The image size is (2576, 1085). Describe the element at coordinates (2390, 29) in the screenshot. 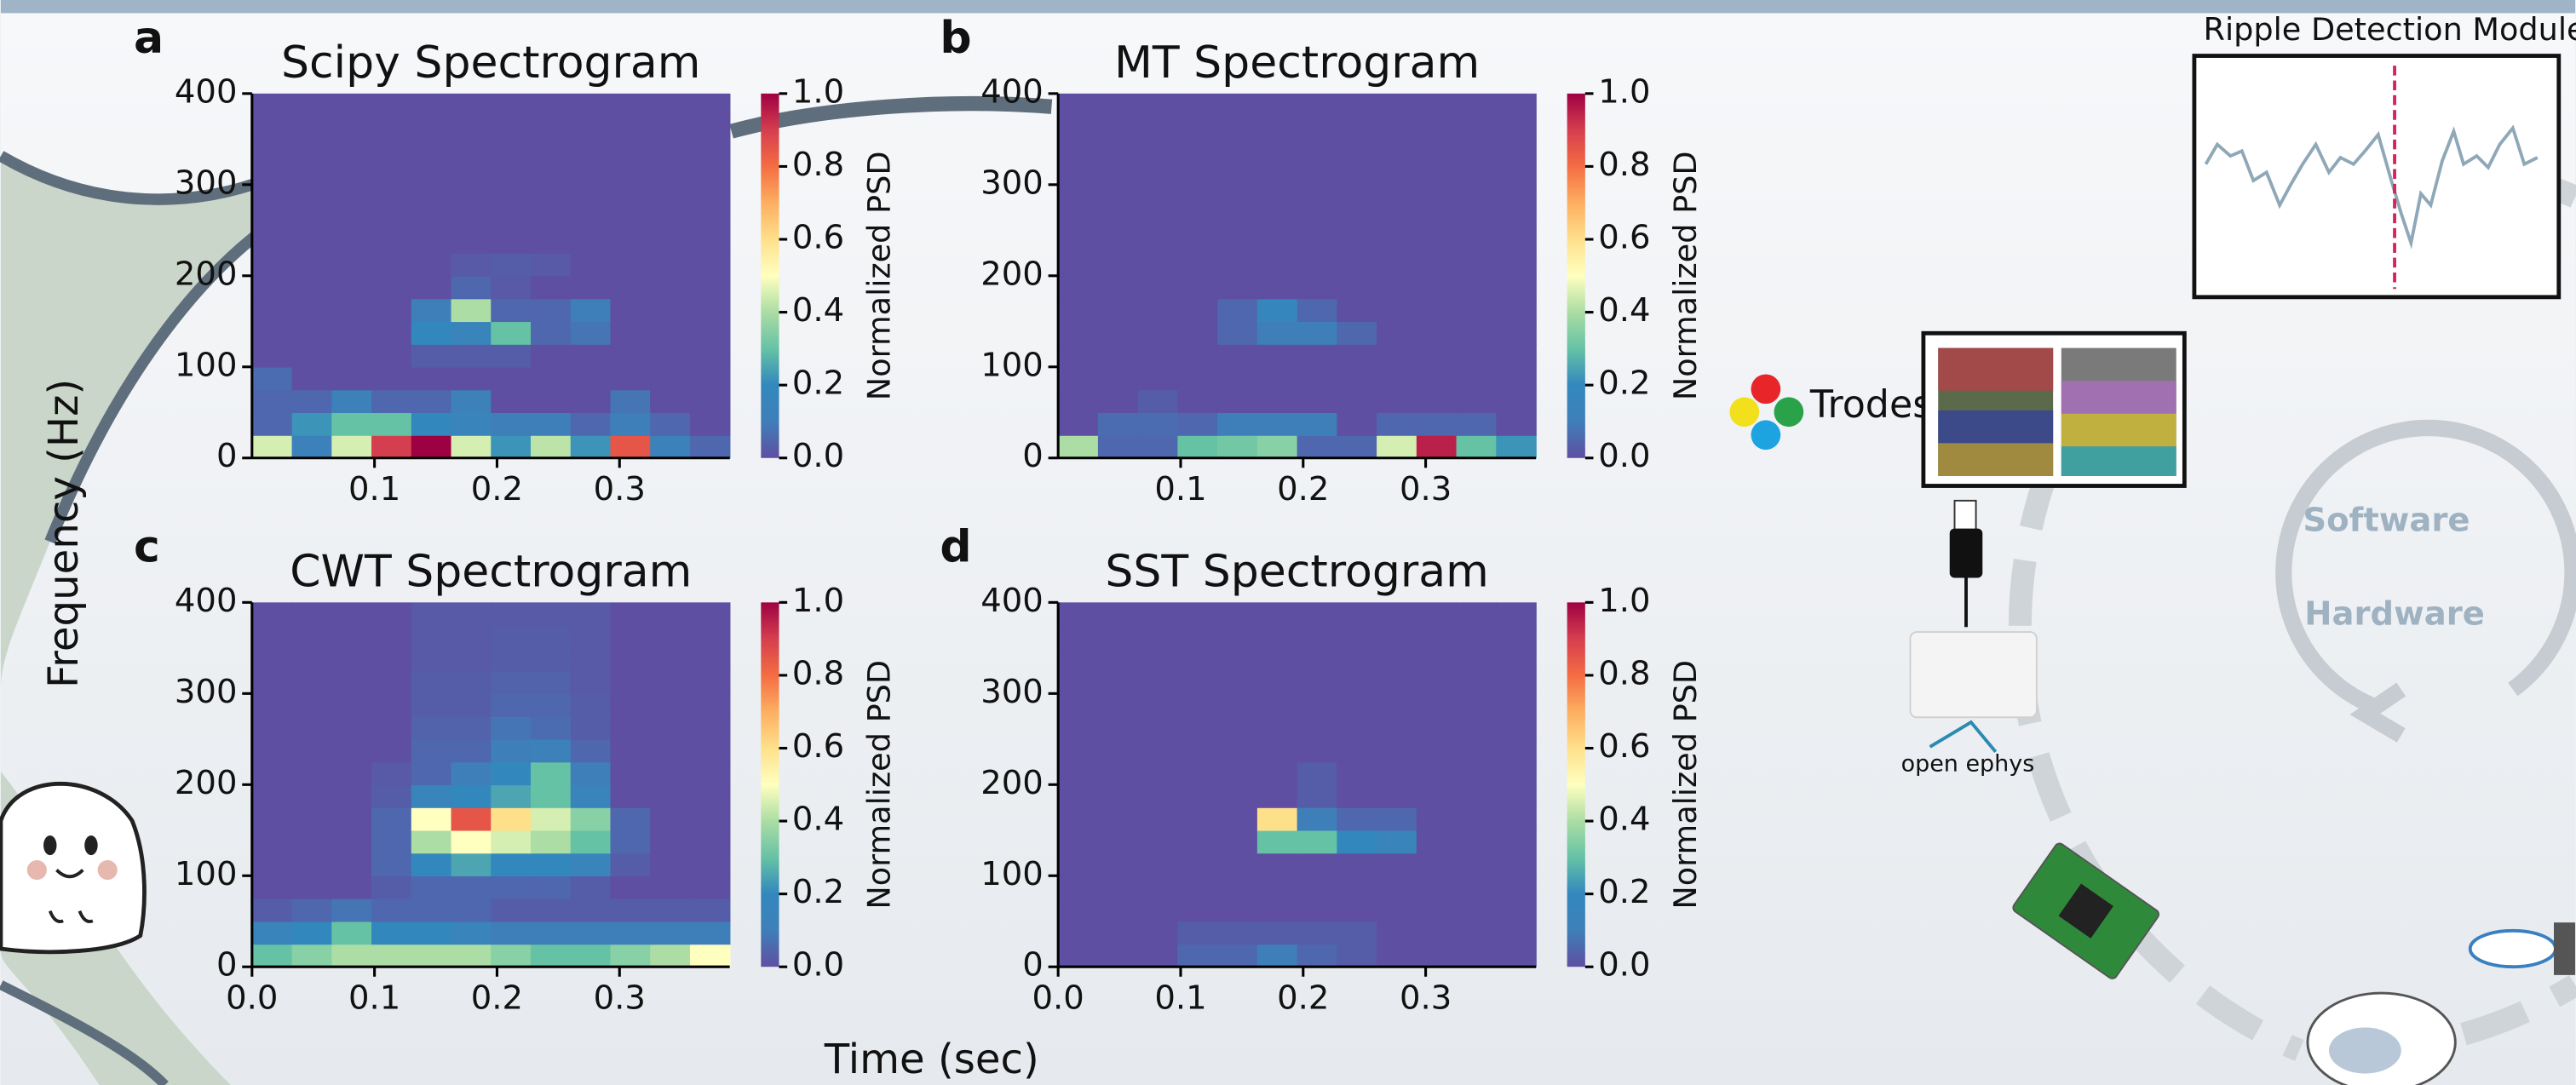

I see `module-title: Ripple Detection Module` at that location.